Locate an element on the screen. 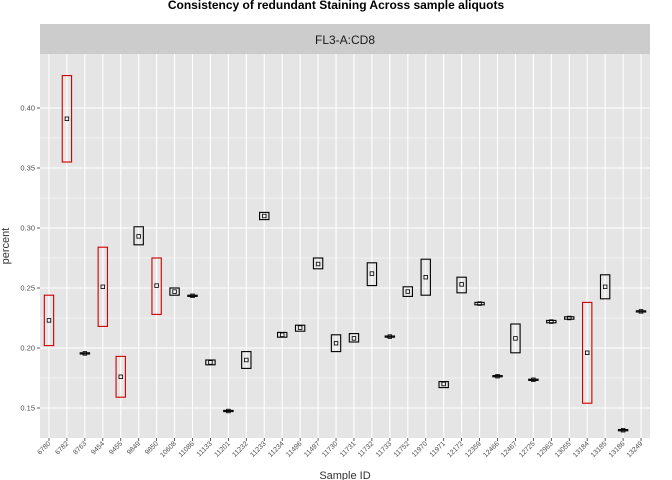  x-tick-label: 11732 is located at coordinates (366, 449).